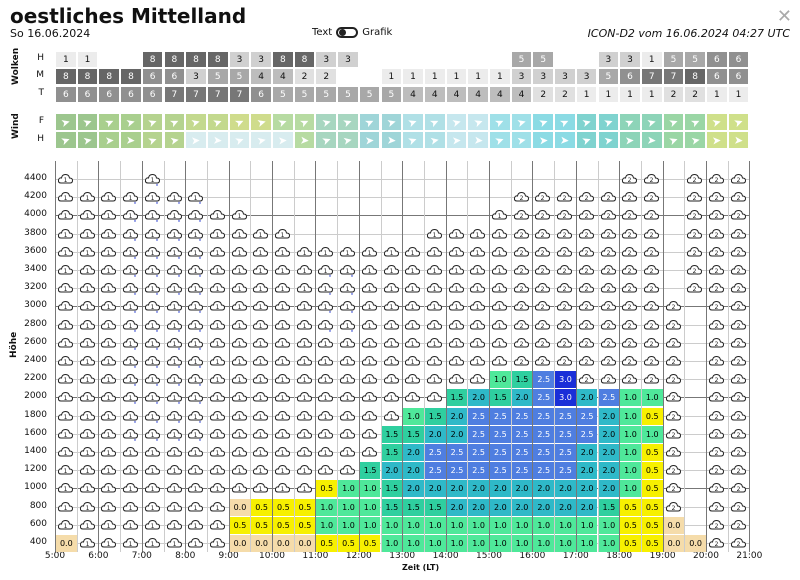  What do you see at coordinates (784, 16) in the screenshot?
I see `close-icon: ✕` at bounding box center [784, 16].